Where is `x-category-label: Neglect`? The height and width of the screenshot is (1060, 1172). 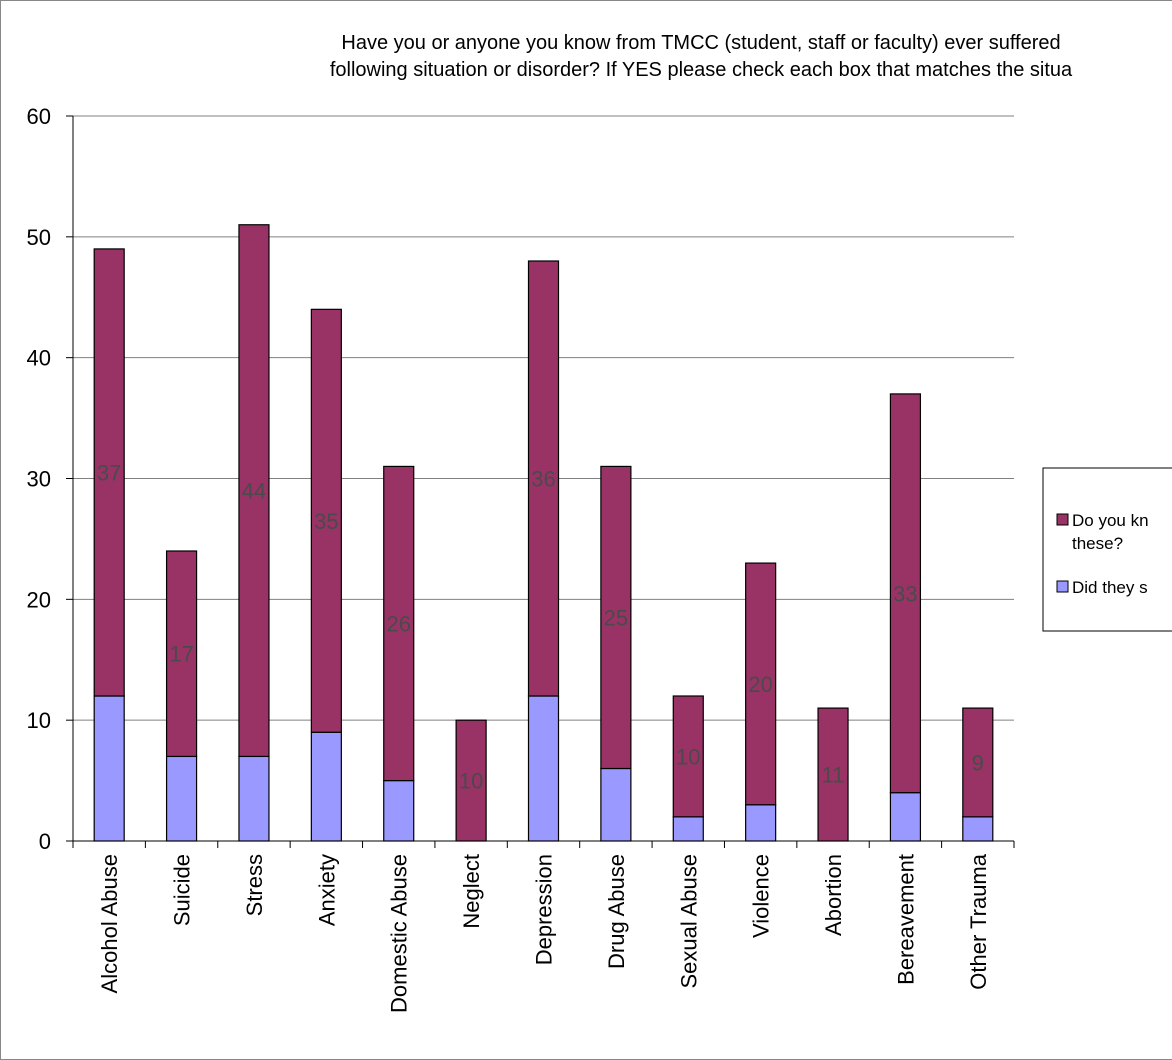
x-category-label: Neglect is located at coordinates (471, 891).